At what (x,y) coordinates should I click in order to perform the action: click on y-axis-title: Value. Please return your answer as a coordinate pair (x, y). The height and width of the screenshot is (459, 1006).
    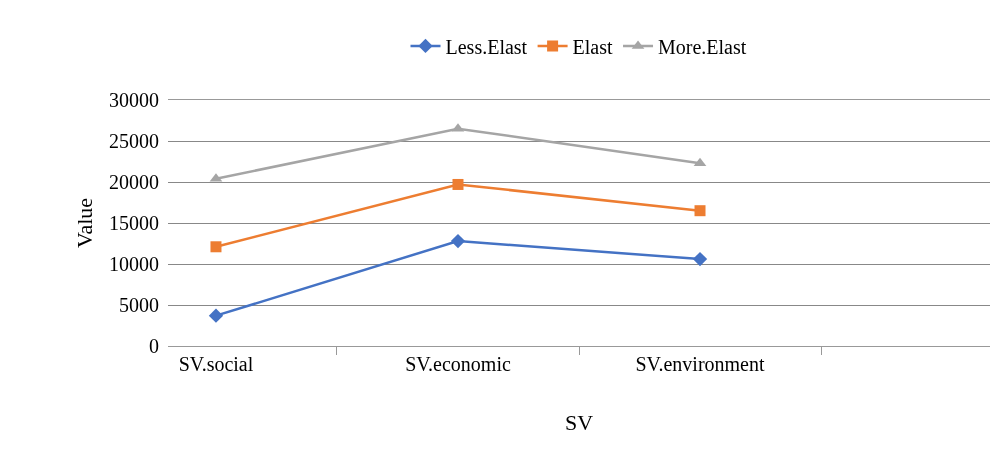
    Looking at the image, I should click on (84, 223).